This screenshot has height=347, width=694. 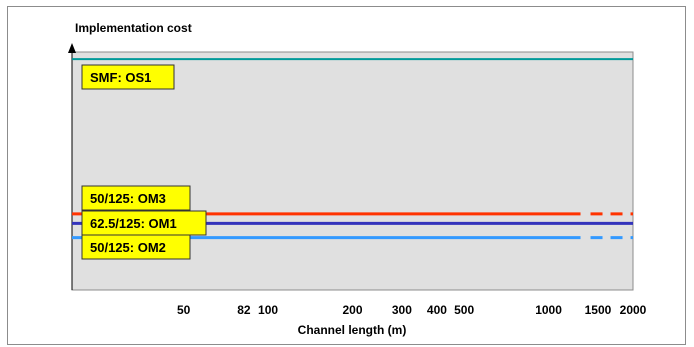 What do you see at coordinates (72, 48) in the screenshot?
I see `y-axis-arrow` at bounding box center [72, 48].